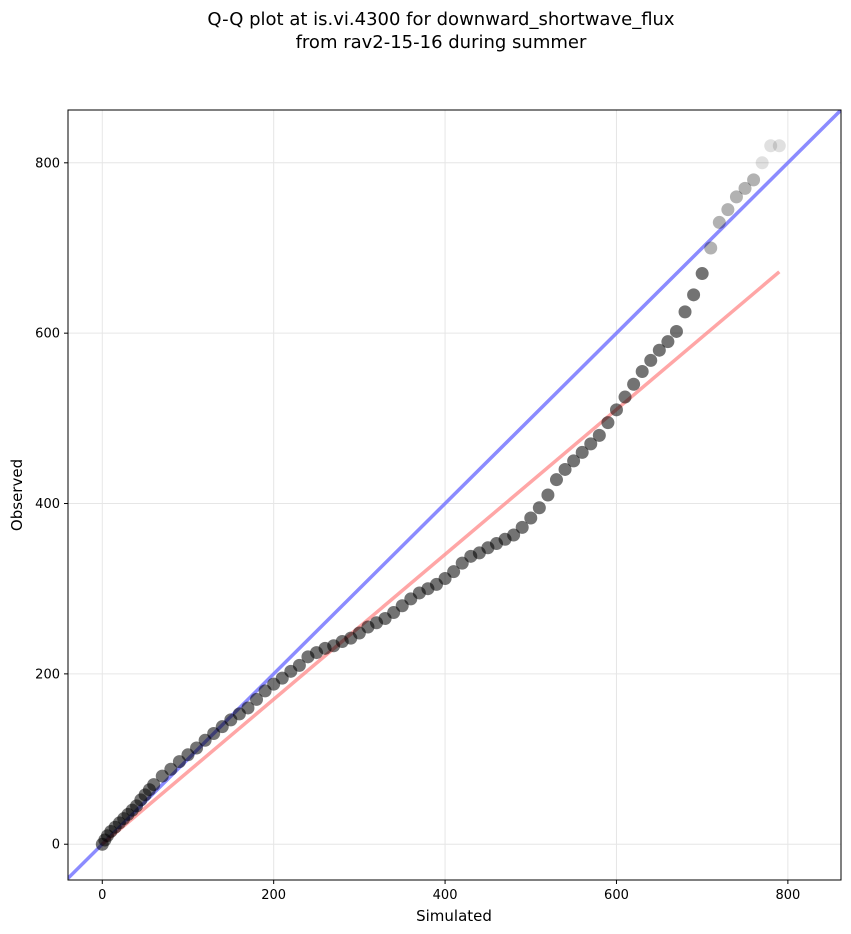  What do you see at coordinates (47, 163) in the screenshot?
I see `y-tick-label: 800` at bounding box center [47, 163].